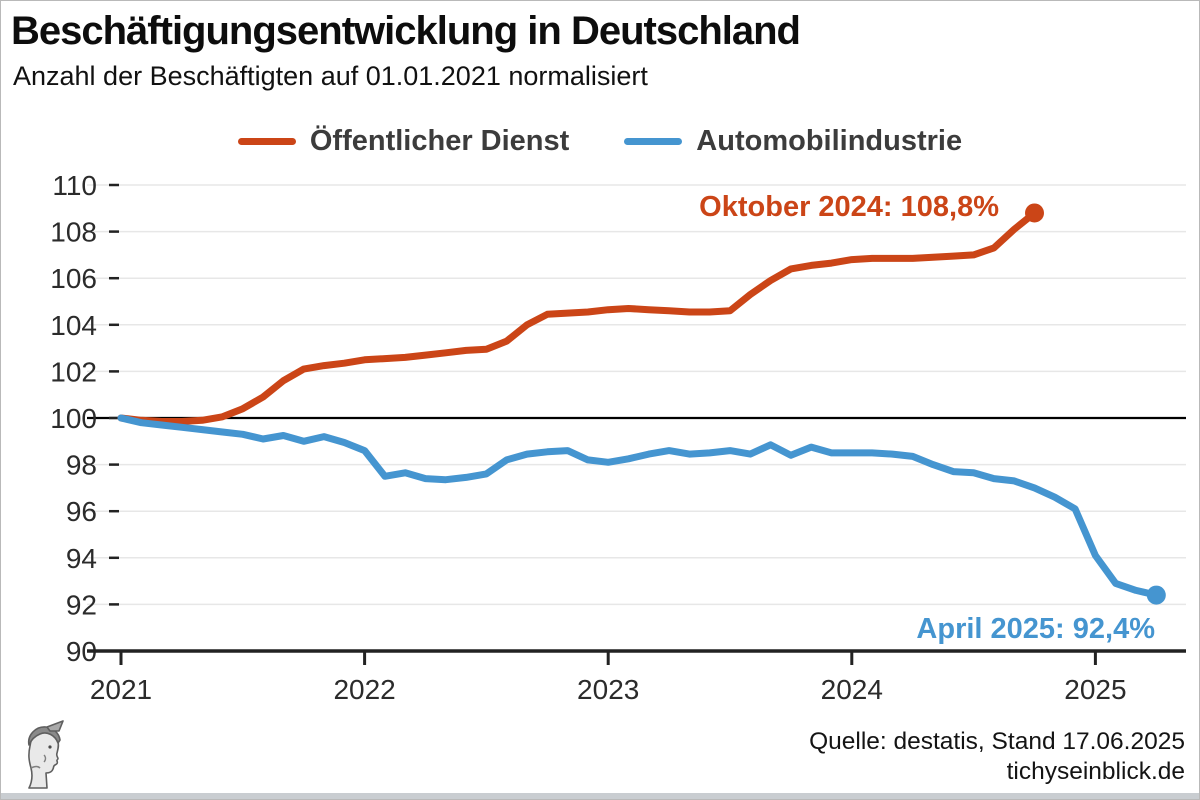 This screenshot has width=1200, height=800. What do you see at coordinates (73, 232) in the screenshot?
I see `y-tick-label: 108` at bounding box center [73, 232].